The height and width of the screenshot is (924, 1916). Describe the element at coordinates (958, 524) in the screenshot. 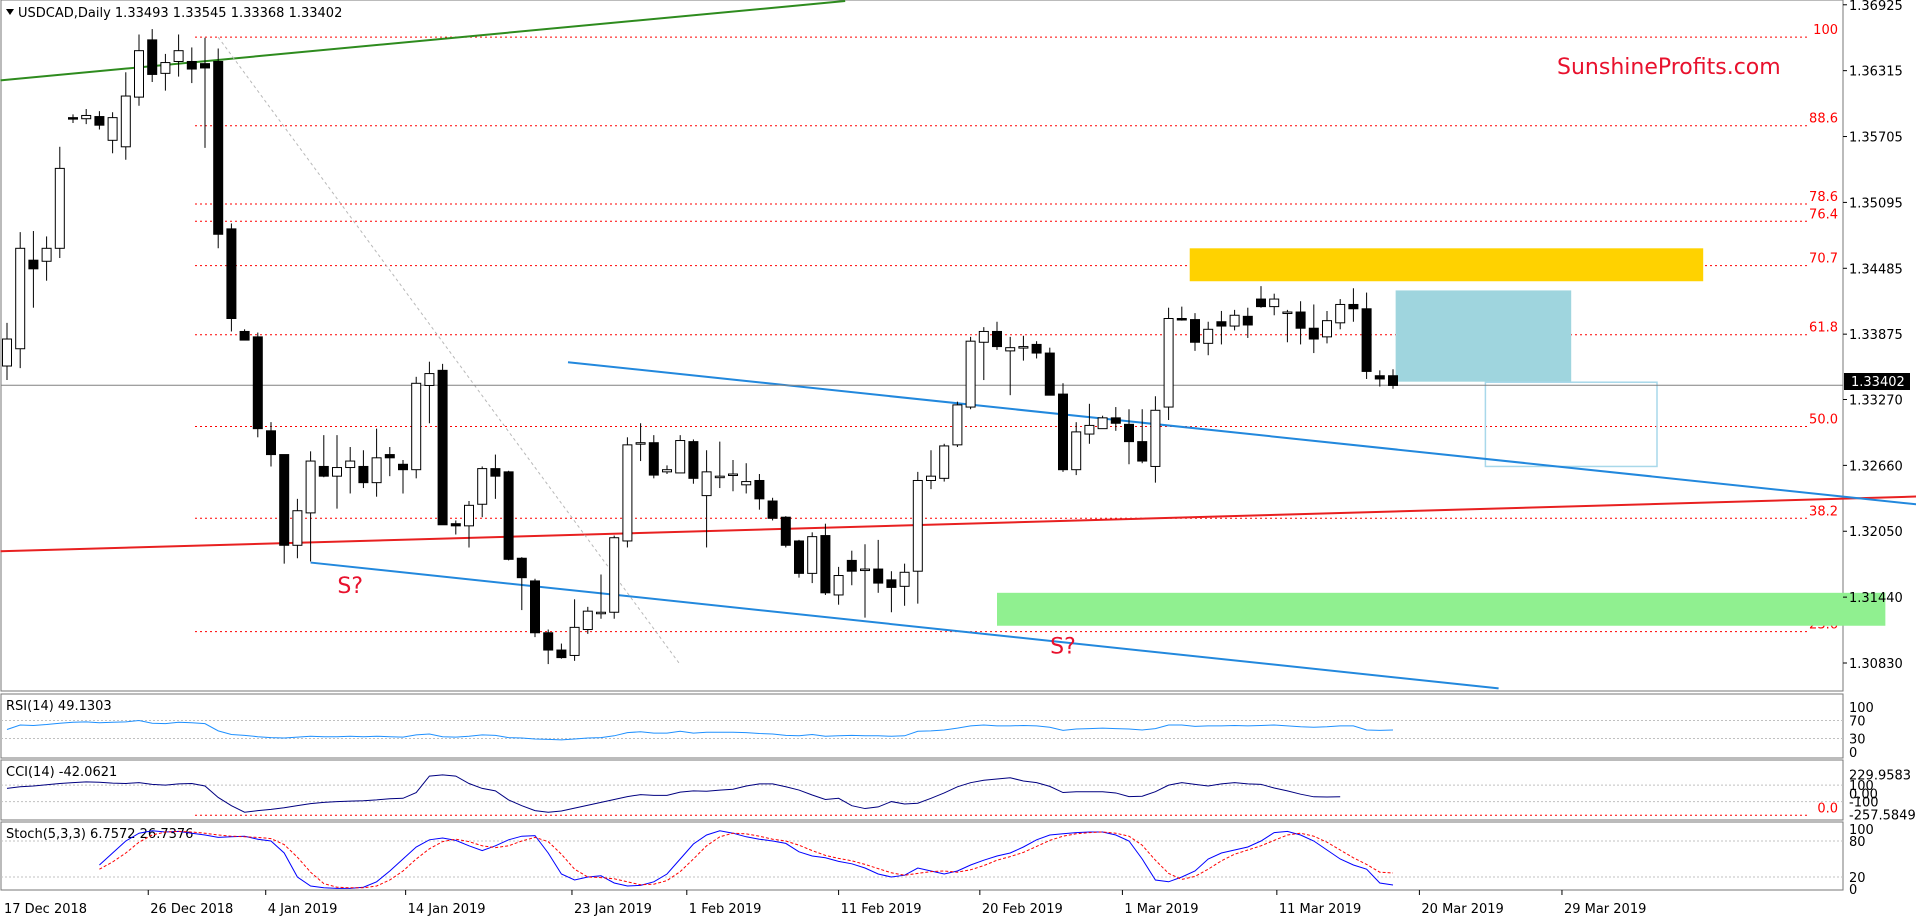

I see `red-trendline` at that location.